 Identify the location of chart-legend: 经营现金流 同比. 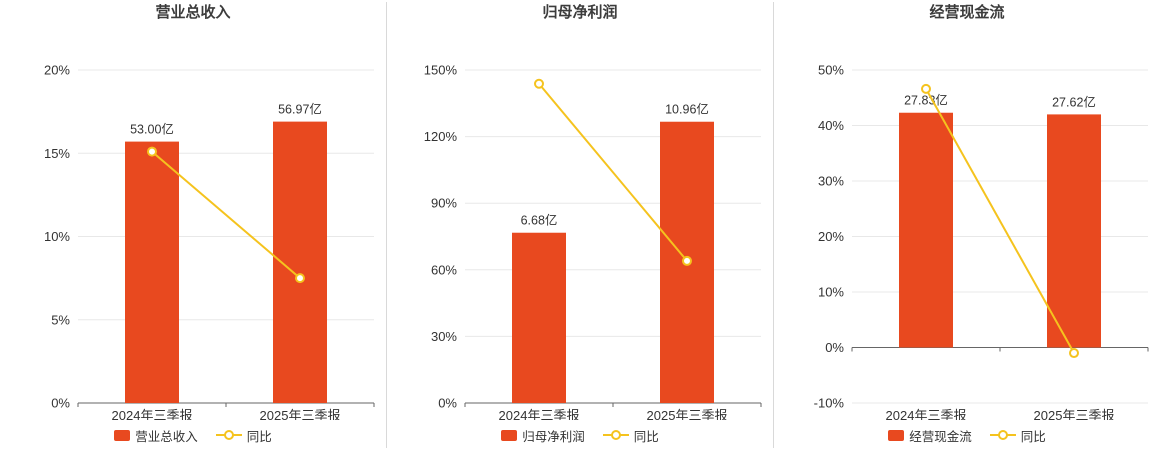
(967, 435).